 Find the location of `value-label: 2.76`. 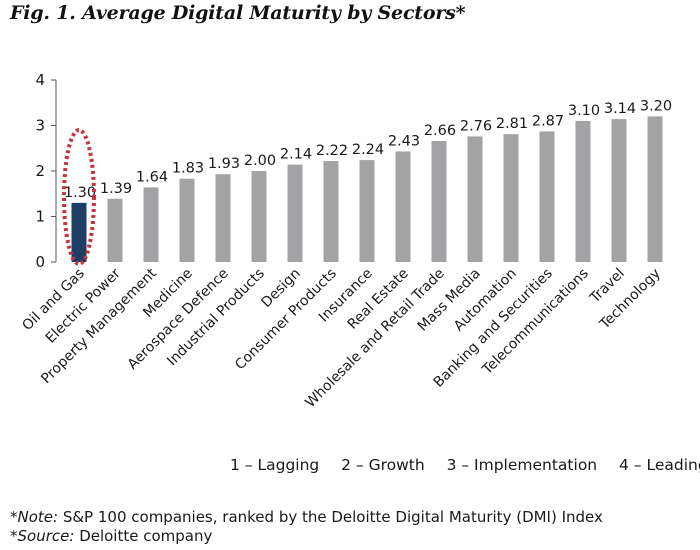

value-label: 2.76 is located at coordinates (476, 126).